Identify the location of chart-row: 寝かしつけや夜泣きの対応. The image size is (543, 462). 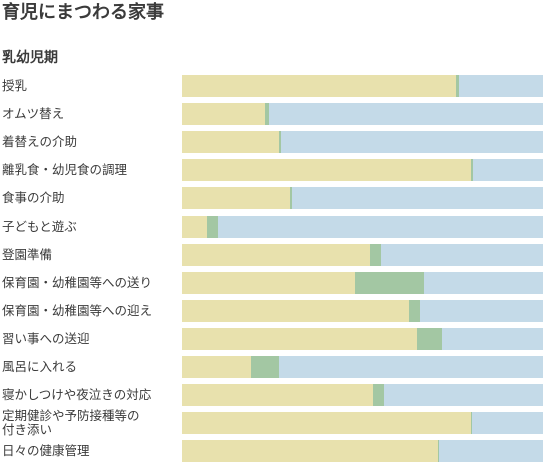
(271, 395).